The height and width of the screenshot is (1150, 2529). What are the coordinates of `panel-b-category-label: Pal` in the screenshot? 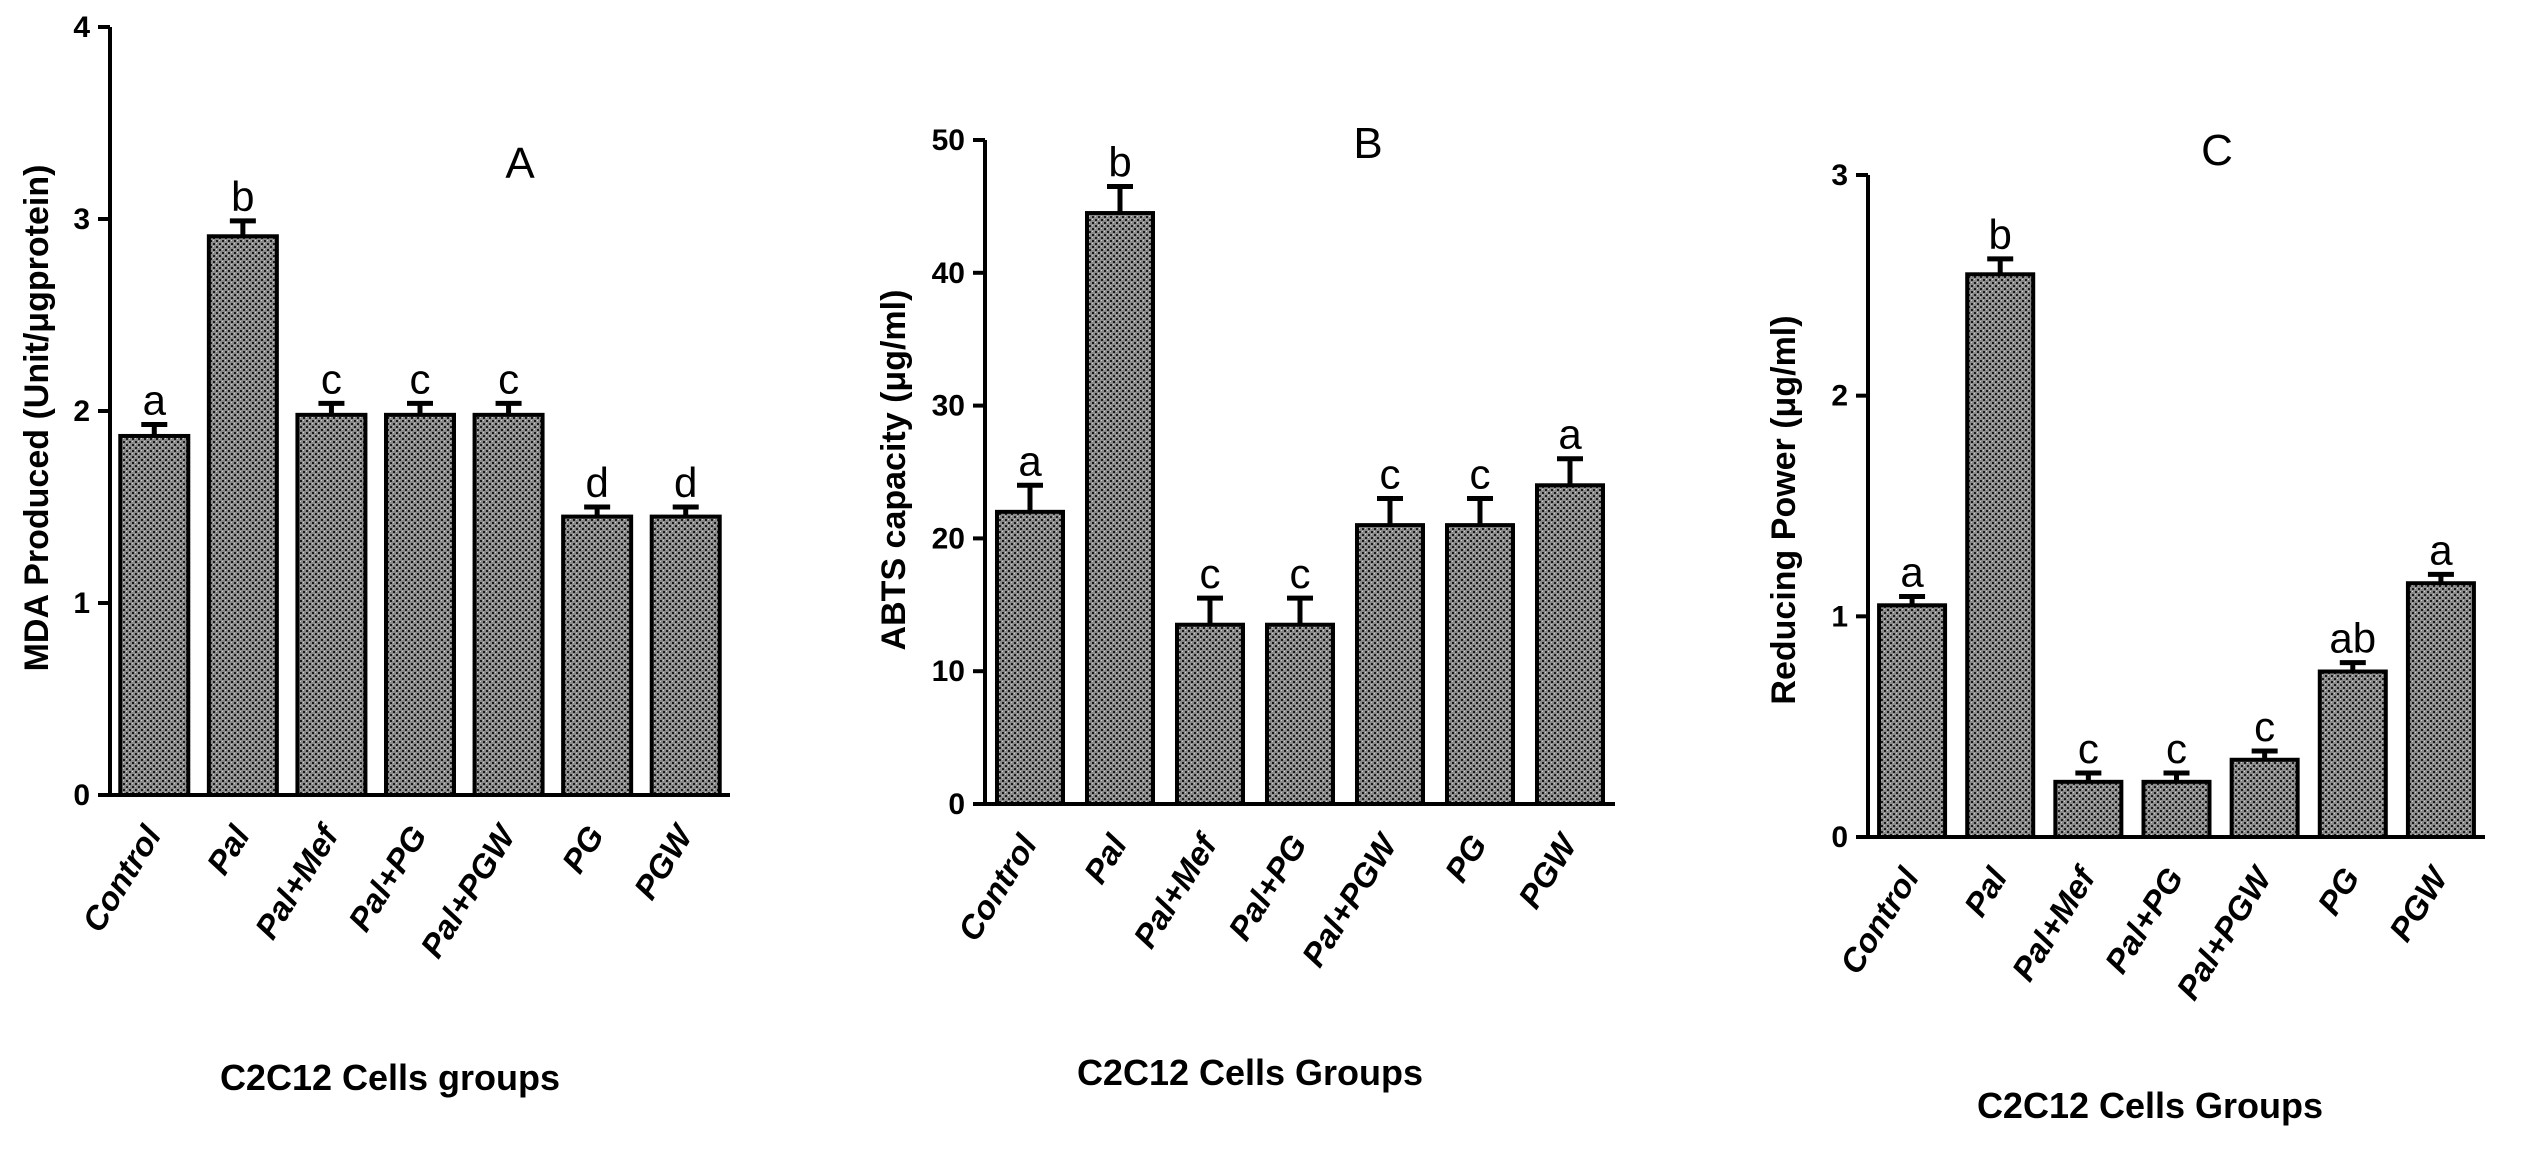 It's located at (1105, 858).